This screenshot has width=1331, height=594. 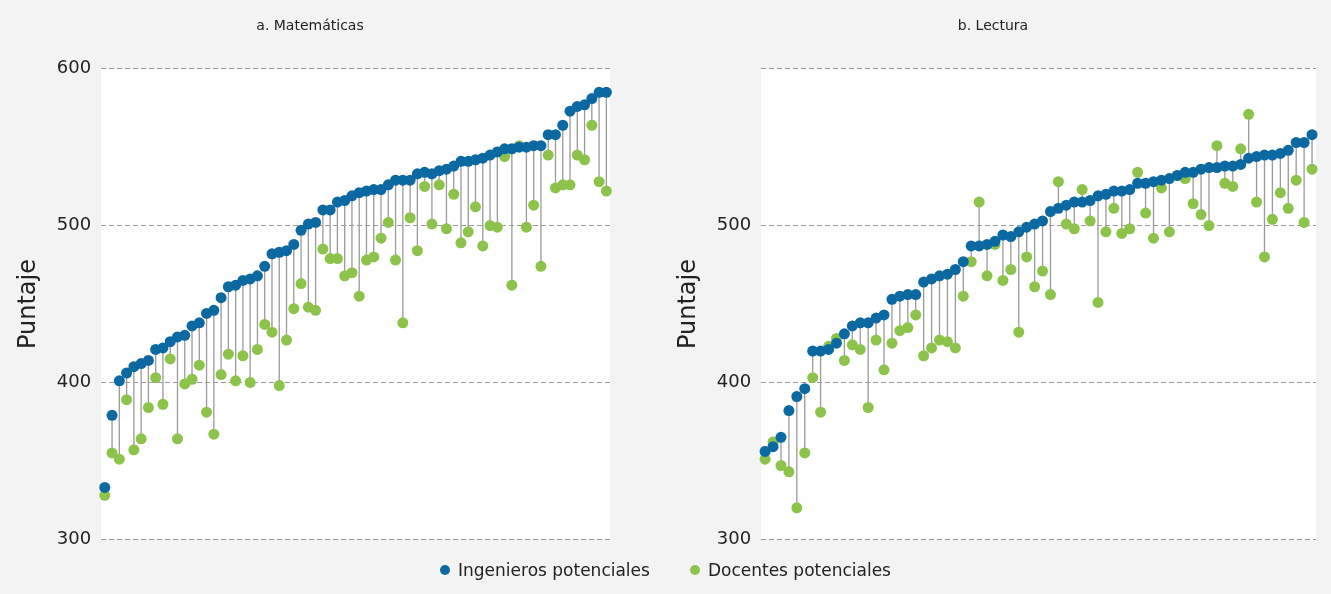 What do you see at coordinates (310, 25) in the screenshot?
I see `chart-title: a. Matemáticas` at bounding box center [310, 25].